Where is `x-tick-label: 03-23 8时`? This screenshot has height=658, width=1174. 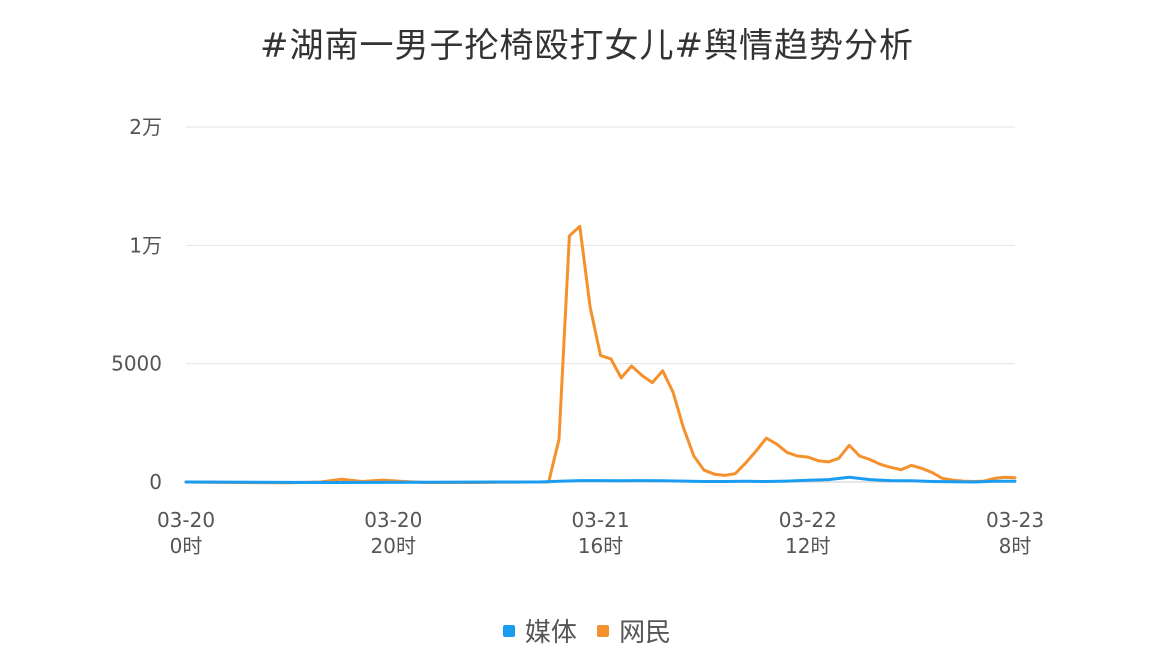
x-tick-label: 03-23 8时 is located at coordinates (1015, 533).